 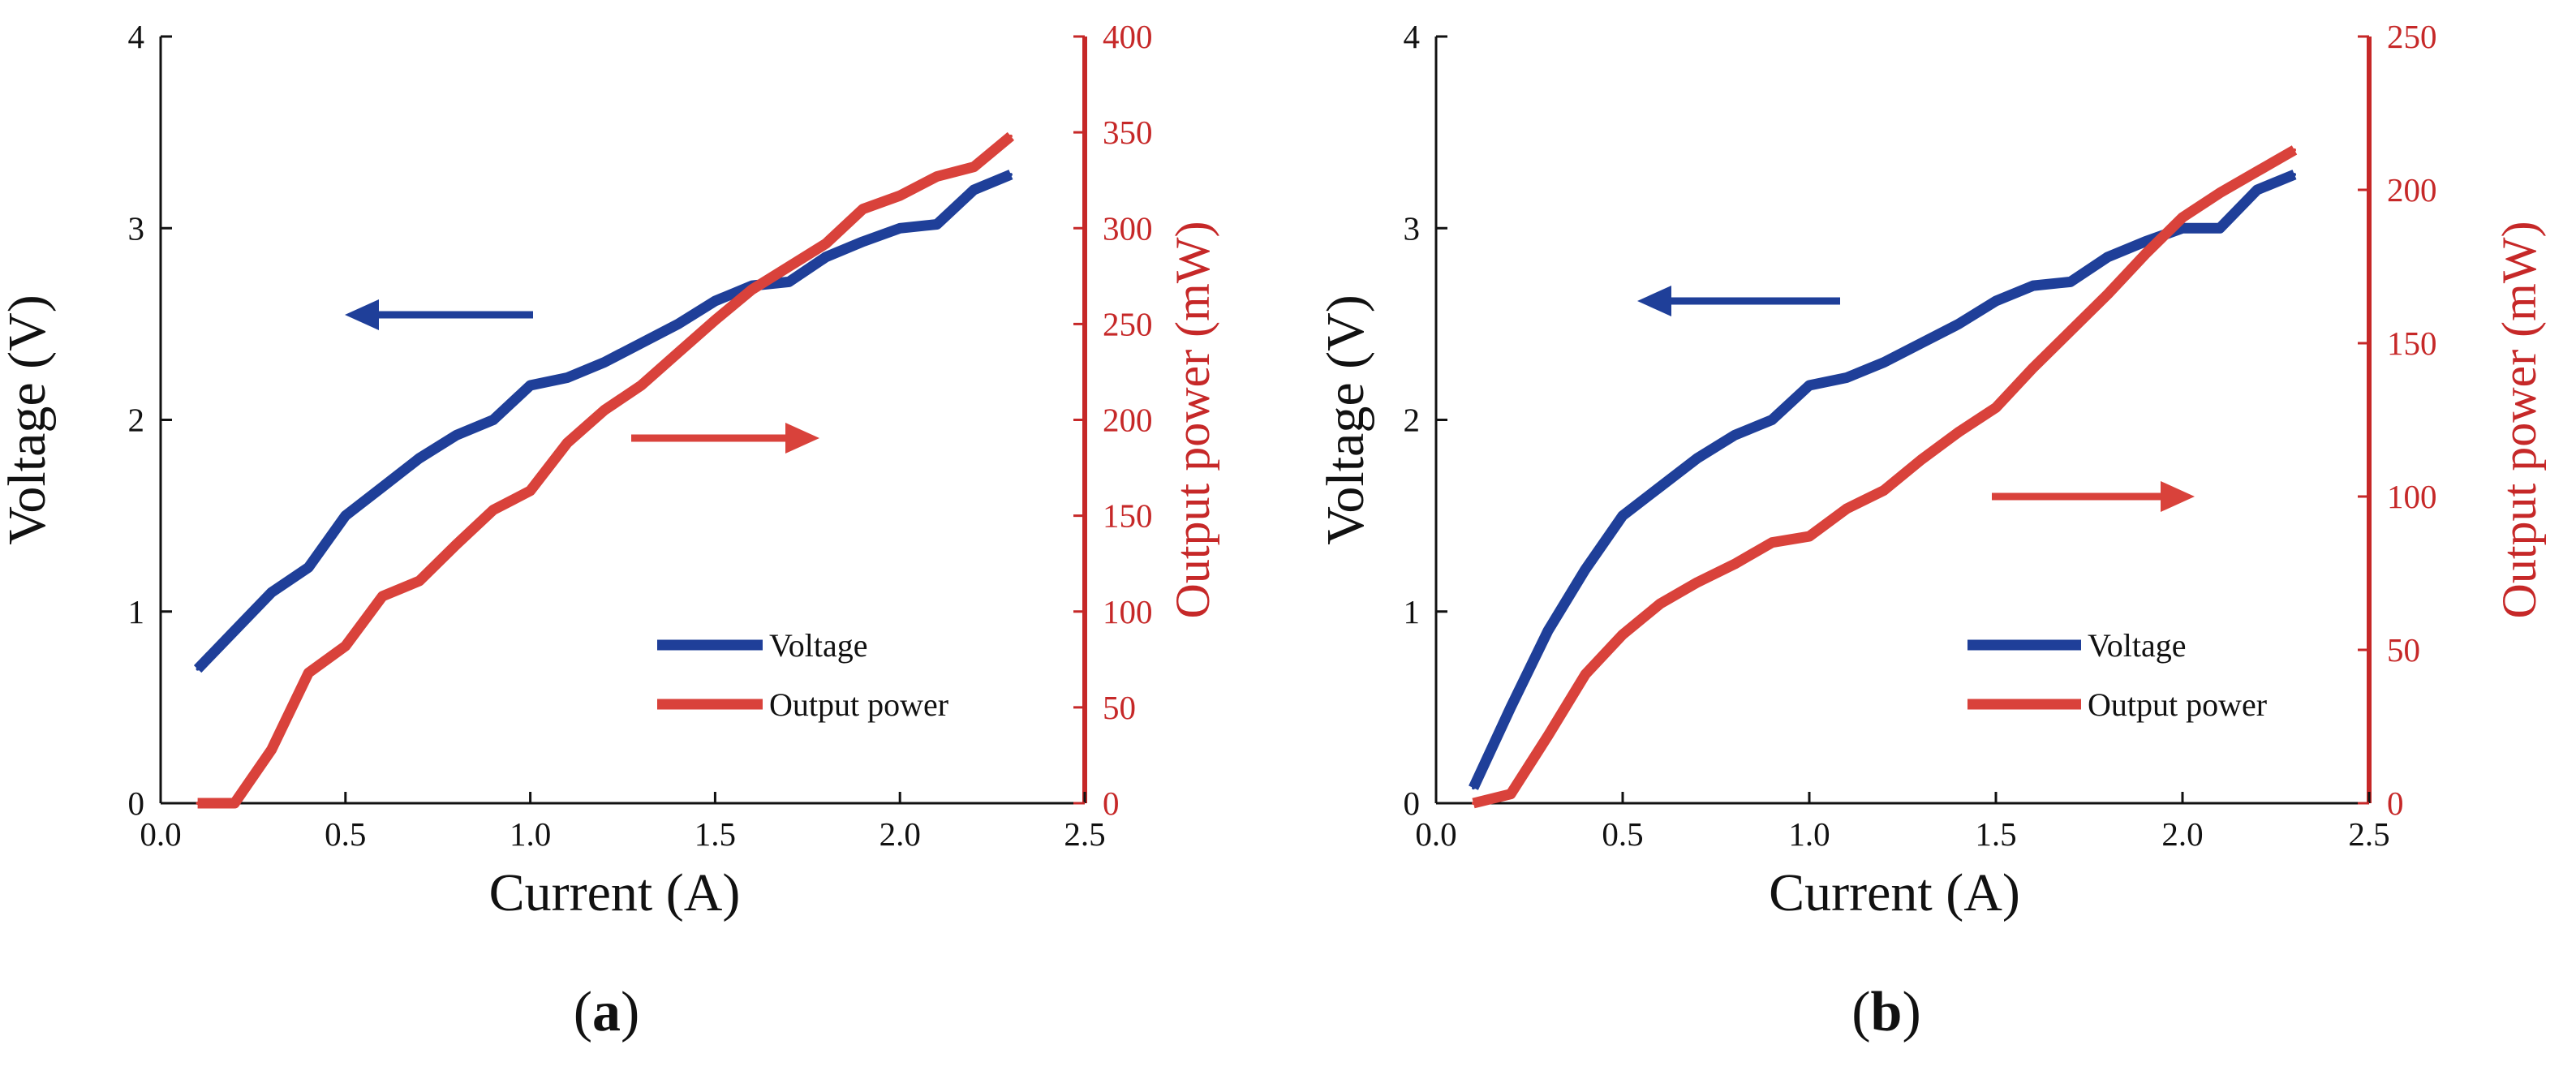 What do you see at coordinates (136, 611) in the screenshot?
I see `left-y-tick-label: 1` at bounding box center [136, 611].